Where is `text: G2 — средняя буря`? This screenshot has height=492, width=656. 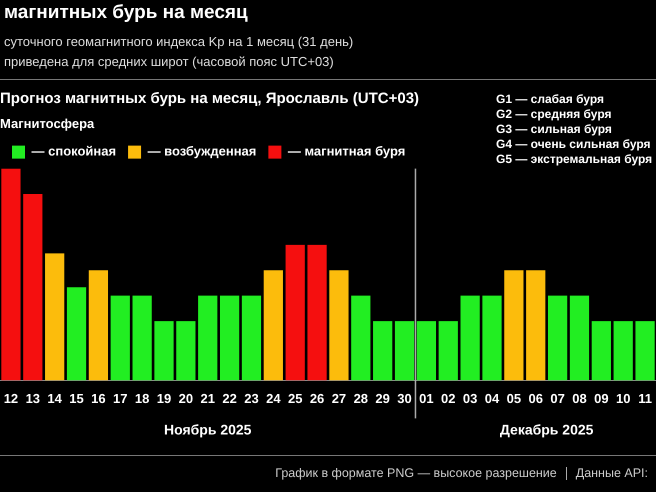 text: G2 — средняя буря is located at coordinates (554, 114).